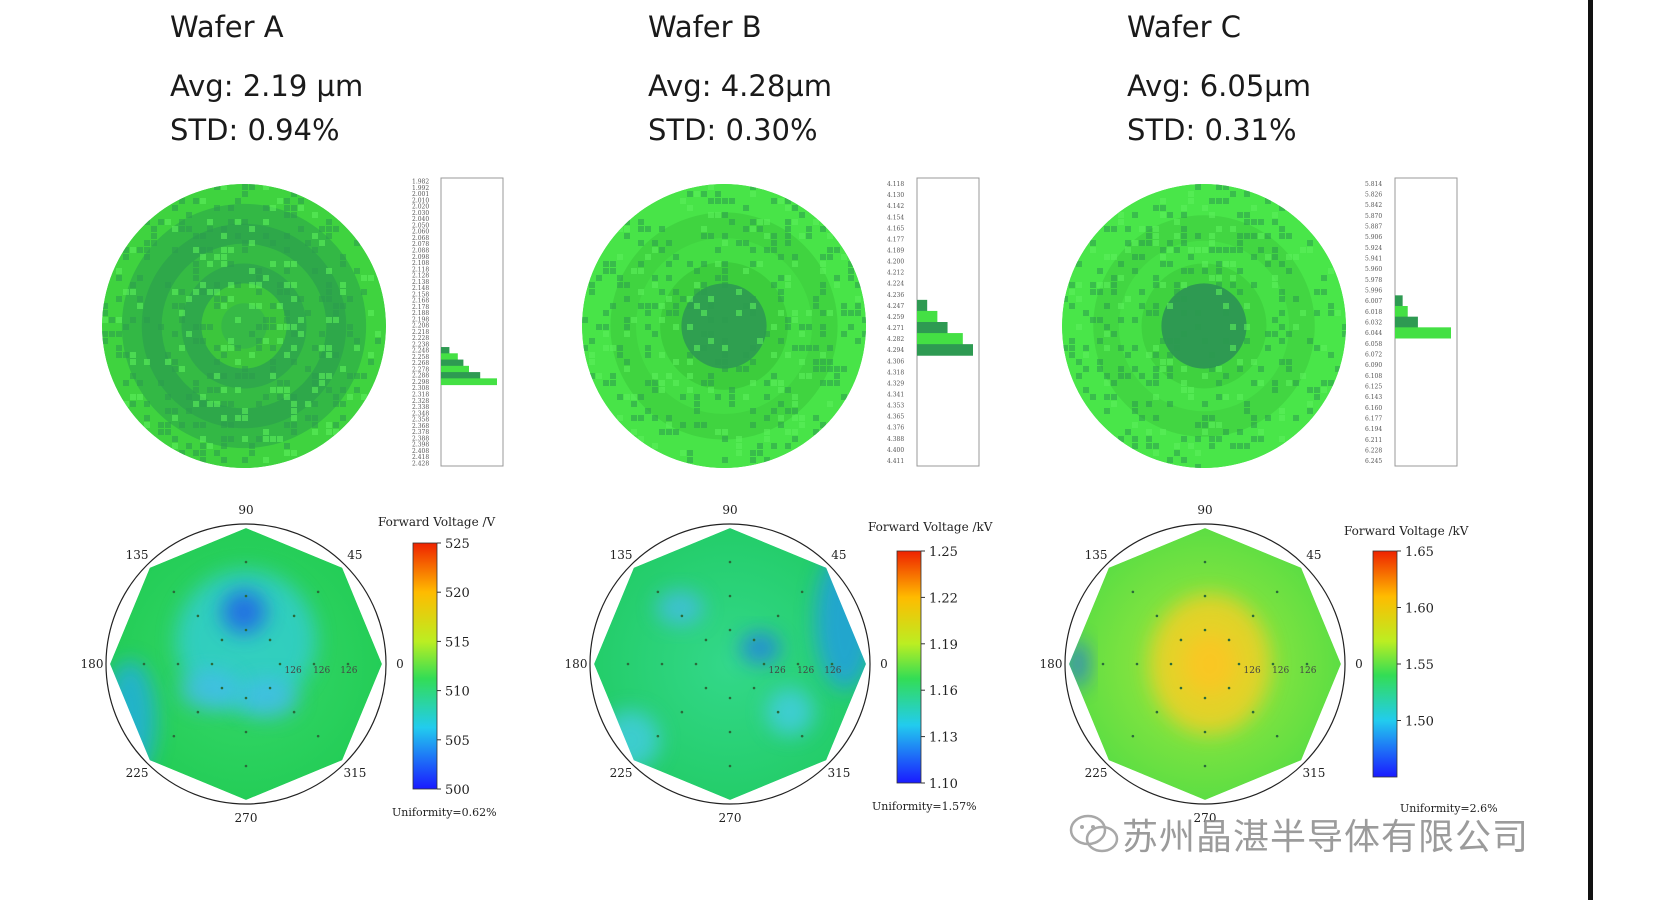  What do you see at coordinates (1373, 323) in the screenshot?
I see `histogram-tick-label: 6.032` at bounding box center [1373, 323].